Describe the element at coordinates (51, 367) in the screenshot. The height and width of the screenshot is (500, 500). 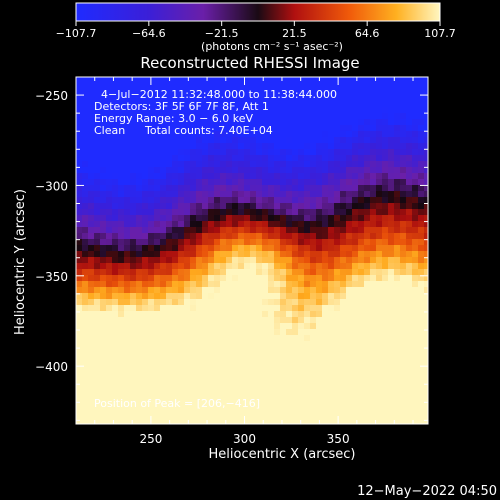
I see `y-tick-label: −400` at that location.